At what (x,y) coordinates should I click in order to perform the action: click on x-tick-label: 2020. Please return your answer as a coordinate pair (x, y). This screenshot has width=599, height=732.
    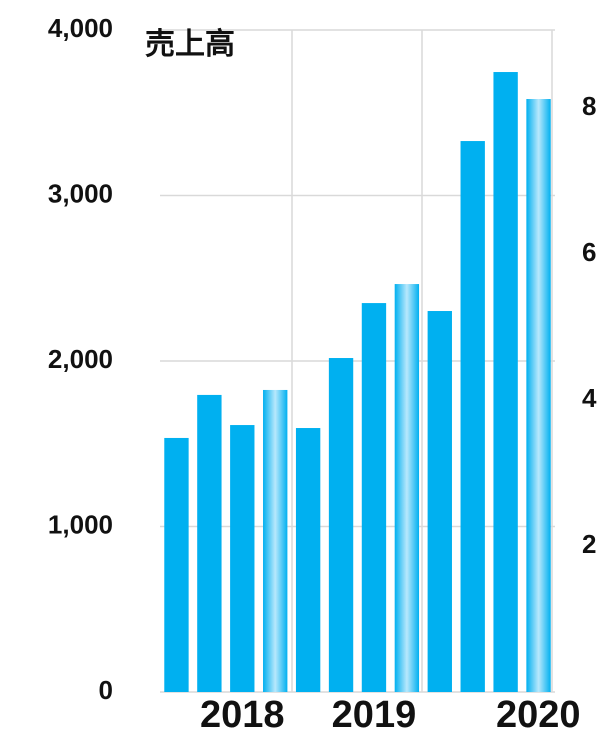
    Looking at the image, I should click on (538, 713).